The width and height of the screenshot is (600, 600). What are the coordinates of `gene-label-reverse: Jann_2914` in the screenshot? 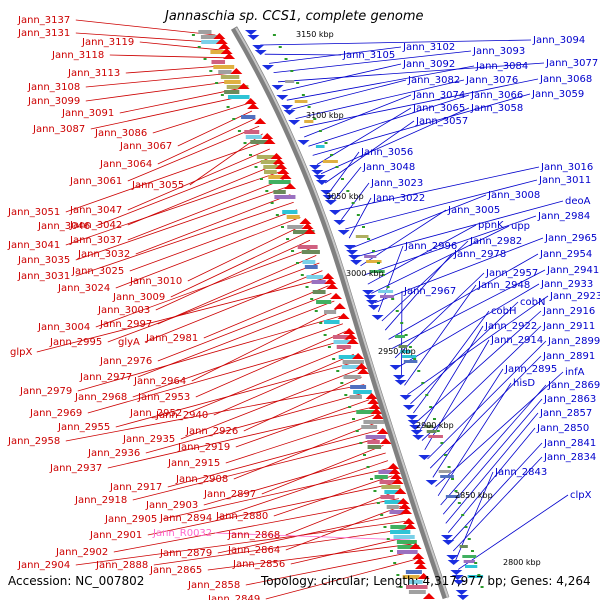 It's located at (516, 340).